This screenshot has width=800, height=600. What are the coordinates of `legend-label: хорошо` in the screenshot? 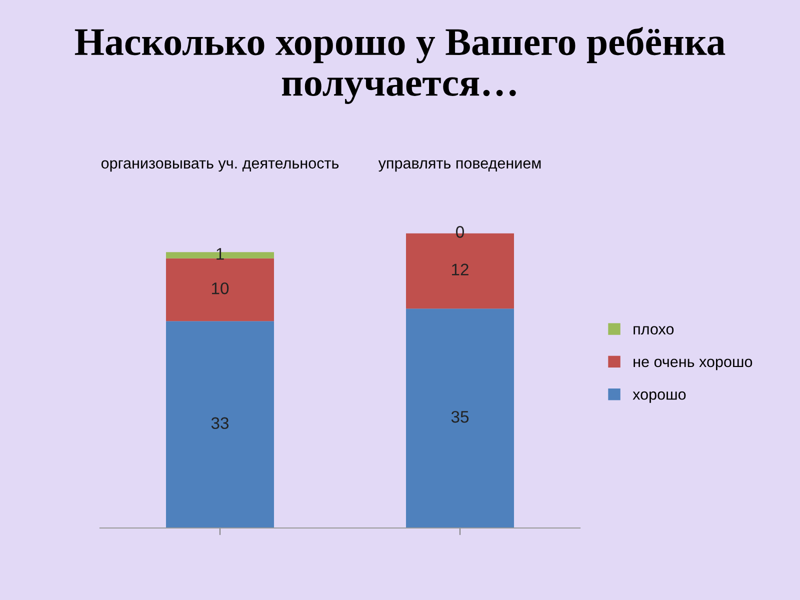 It's located at (659, 397).